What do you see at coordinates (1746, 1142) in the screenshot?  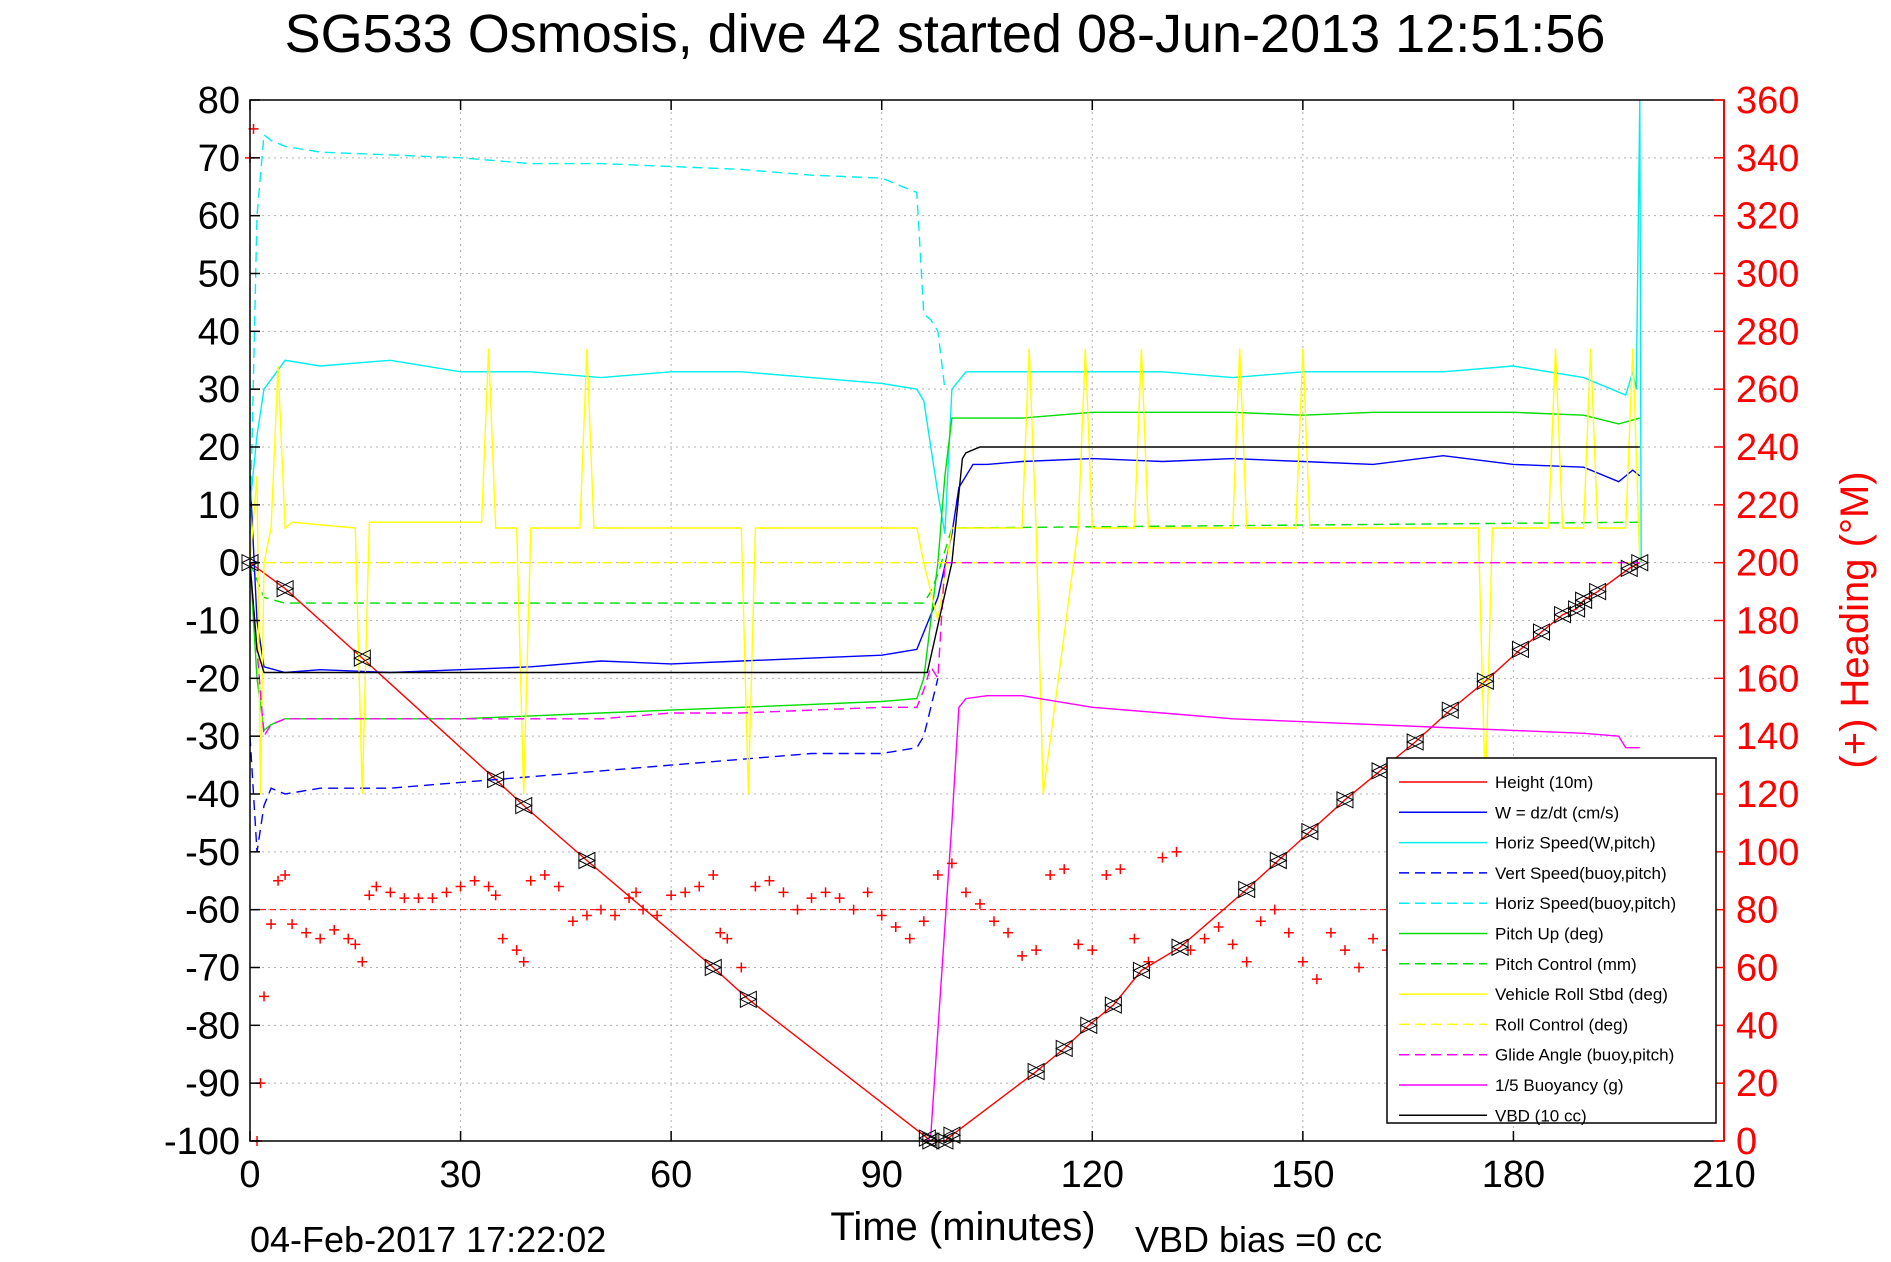 I see `right-y-tick-label: 0` at bounding box center [1746, 1142].